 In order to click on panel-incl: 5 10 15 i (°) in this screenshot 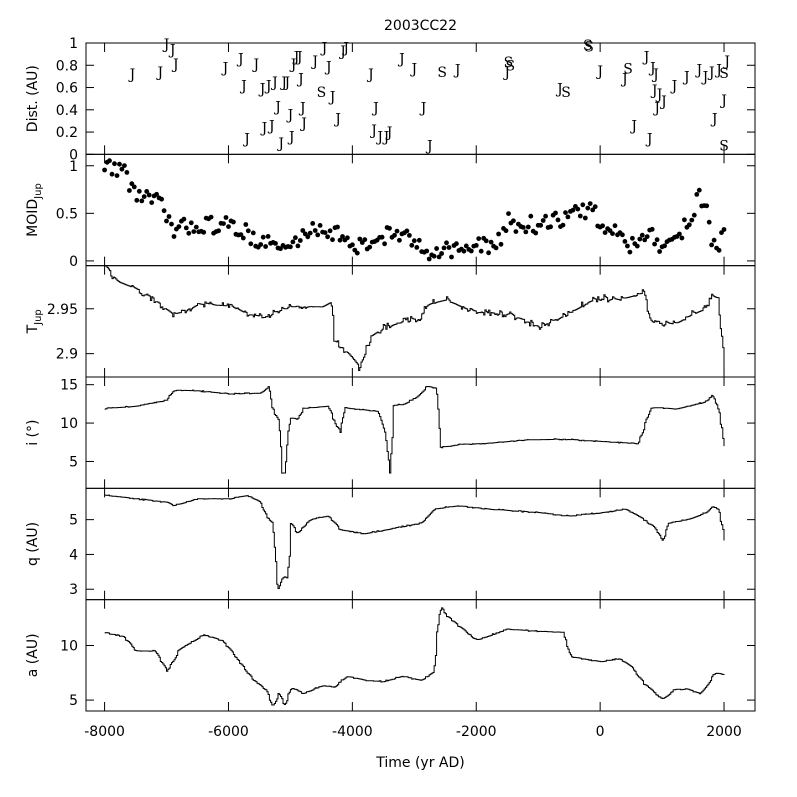, I will do `click(390, 432)`.